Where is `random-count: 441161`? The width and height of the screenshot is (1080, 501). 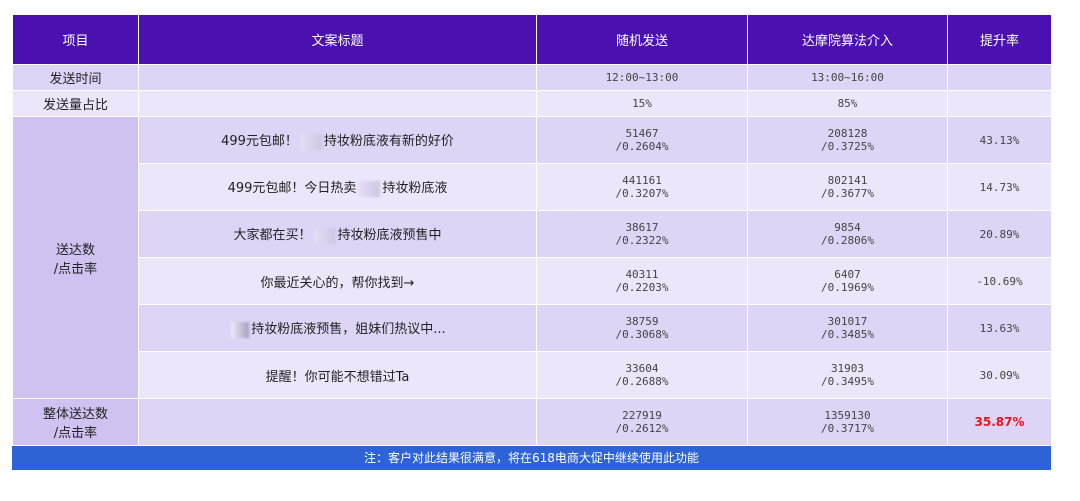 random-count: 441161 is located at coordinates (642, 180).